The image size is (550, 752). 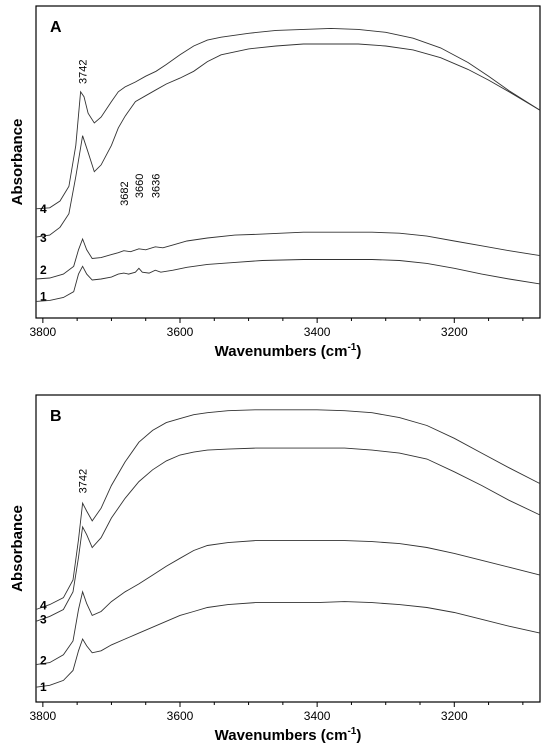 I want to click on peak-annotation: 3682, so click(x=125, y=193).